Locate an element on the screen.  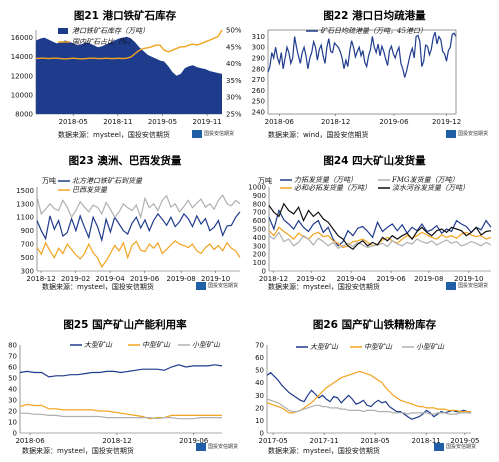
legend-swatch is located at coordinates (63, 31).